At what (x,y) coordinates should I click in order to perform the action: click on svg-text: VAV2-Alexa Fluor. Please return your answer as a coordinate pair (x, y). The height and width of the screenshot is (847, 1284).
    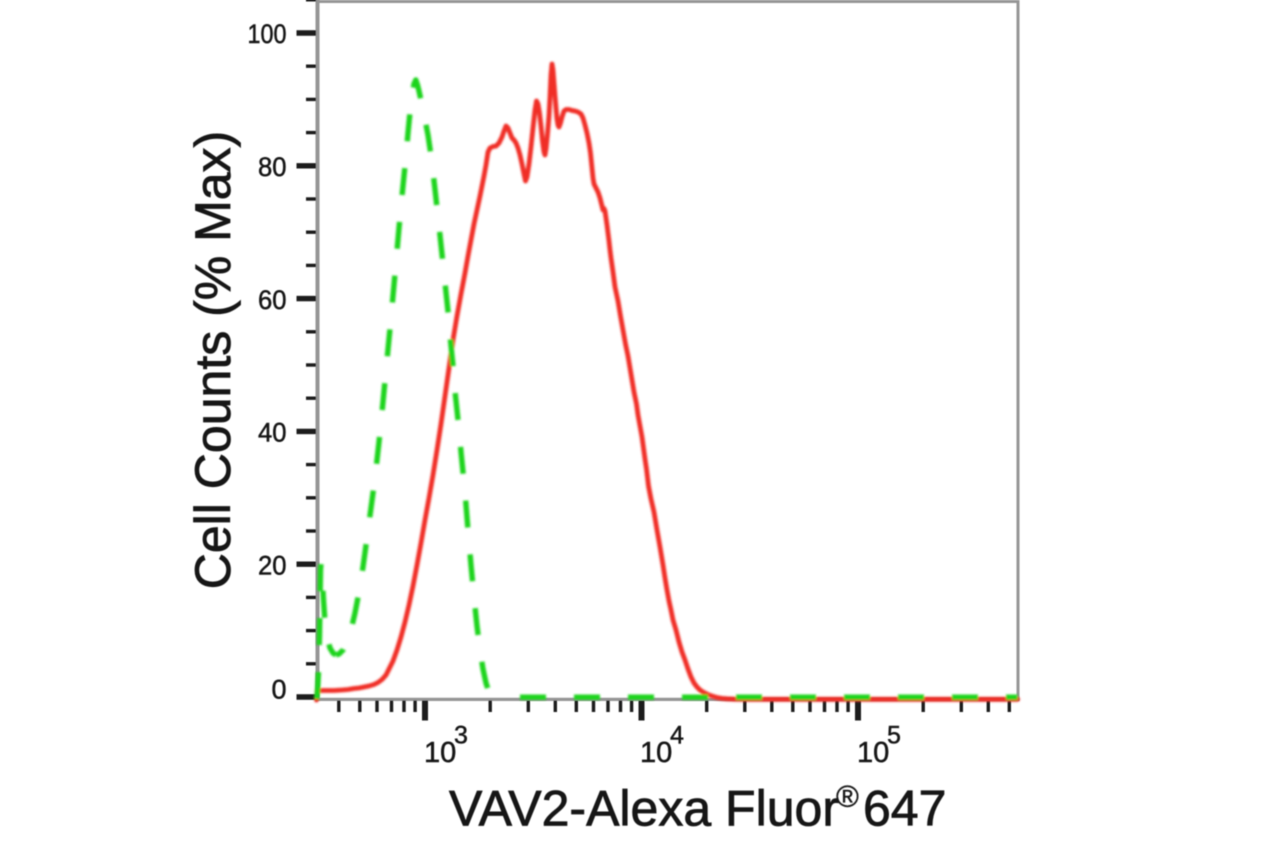
    Looking at the image, I should click on (644, 809).